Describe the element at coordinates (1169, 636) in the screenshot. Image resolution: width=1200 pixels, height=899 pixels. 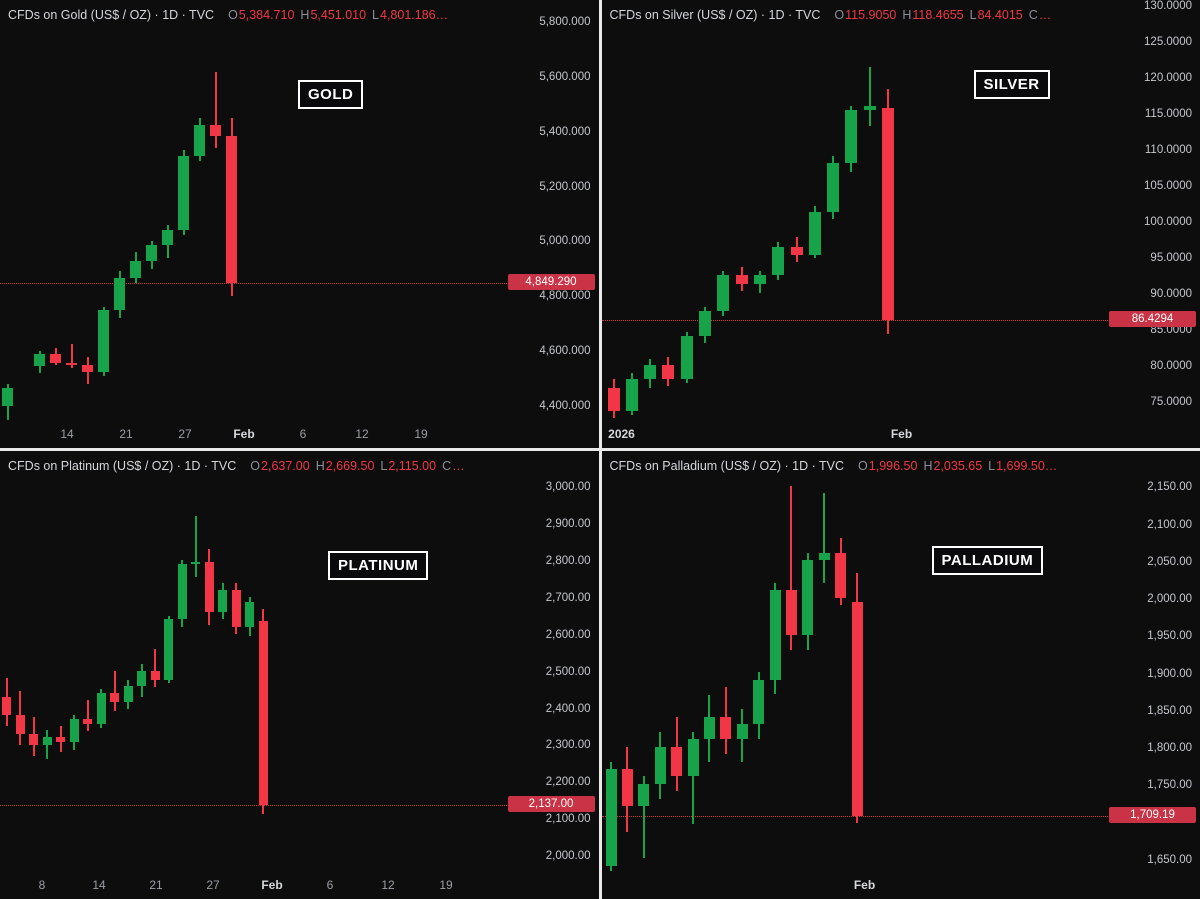
I see `price-tick-label: 1,950.00` at that location.